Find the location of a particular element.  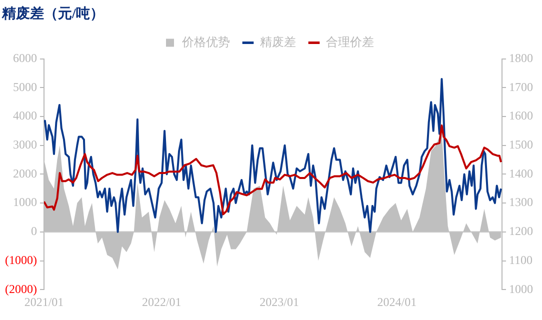

y-tick-label: 1000 is located at coordinates (24, 202).